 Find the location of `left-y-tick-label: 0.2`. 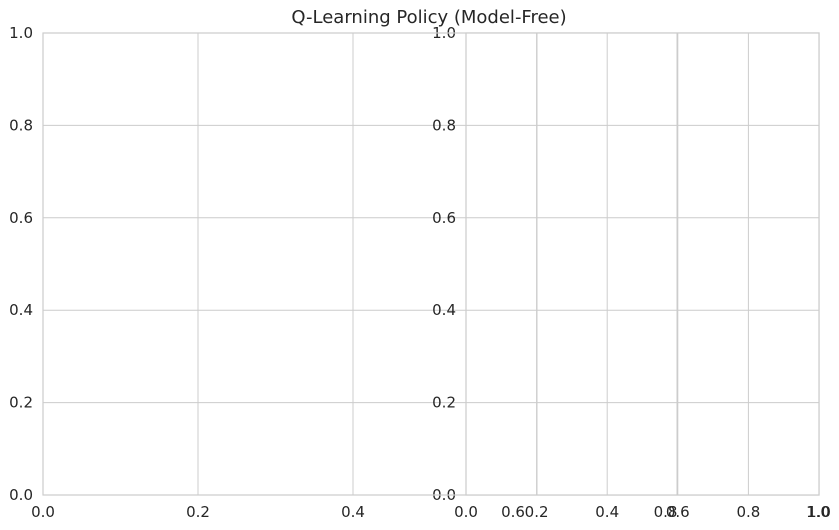

left-y-tick-label: 0.2 is located at coordinates (21, 403).